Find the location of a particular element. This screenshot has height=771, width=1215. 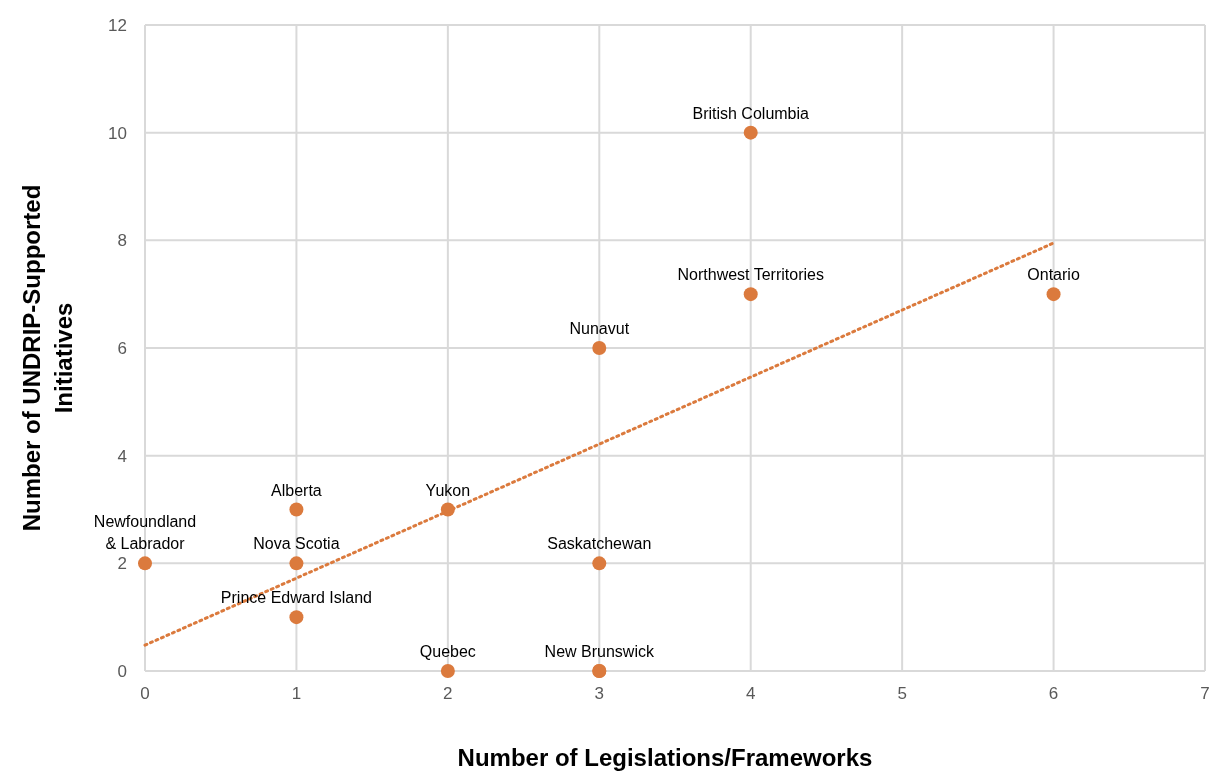

x-tick-label: 1 is located at coordinates (296, 693).